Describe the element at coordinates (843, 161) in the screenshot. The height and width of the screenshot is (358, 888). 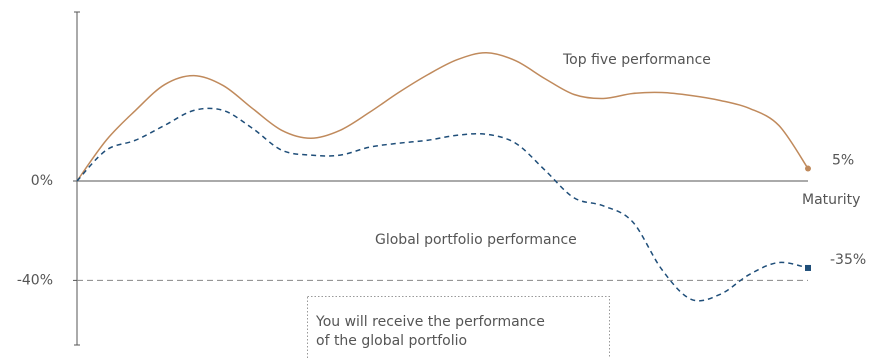
I see `value-label: 5%` at that location.